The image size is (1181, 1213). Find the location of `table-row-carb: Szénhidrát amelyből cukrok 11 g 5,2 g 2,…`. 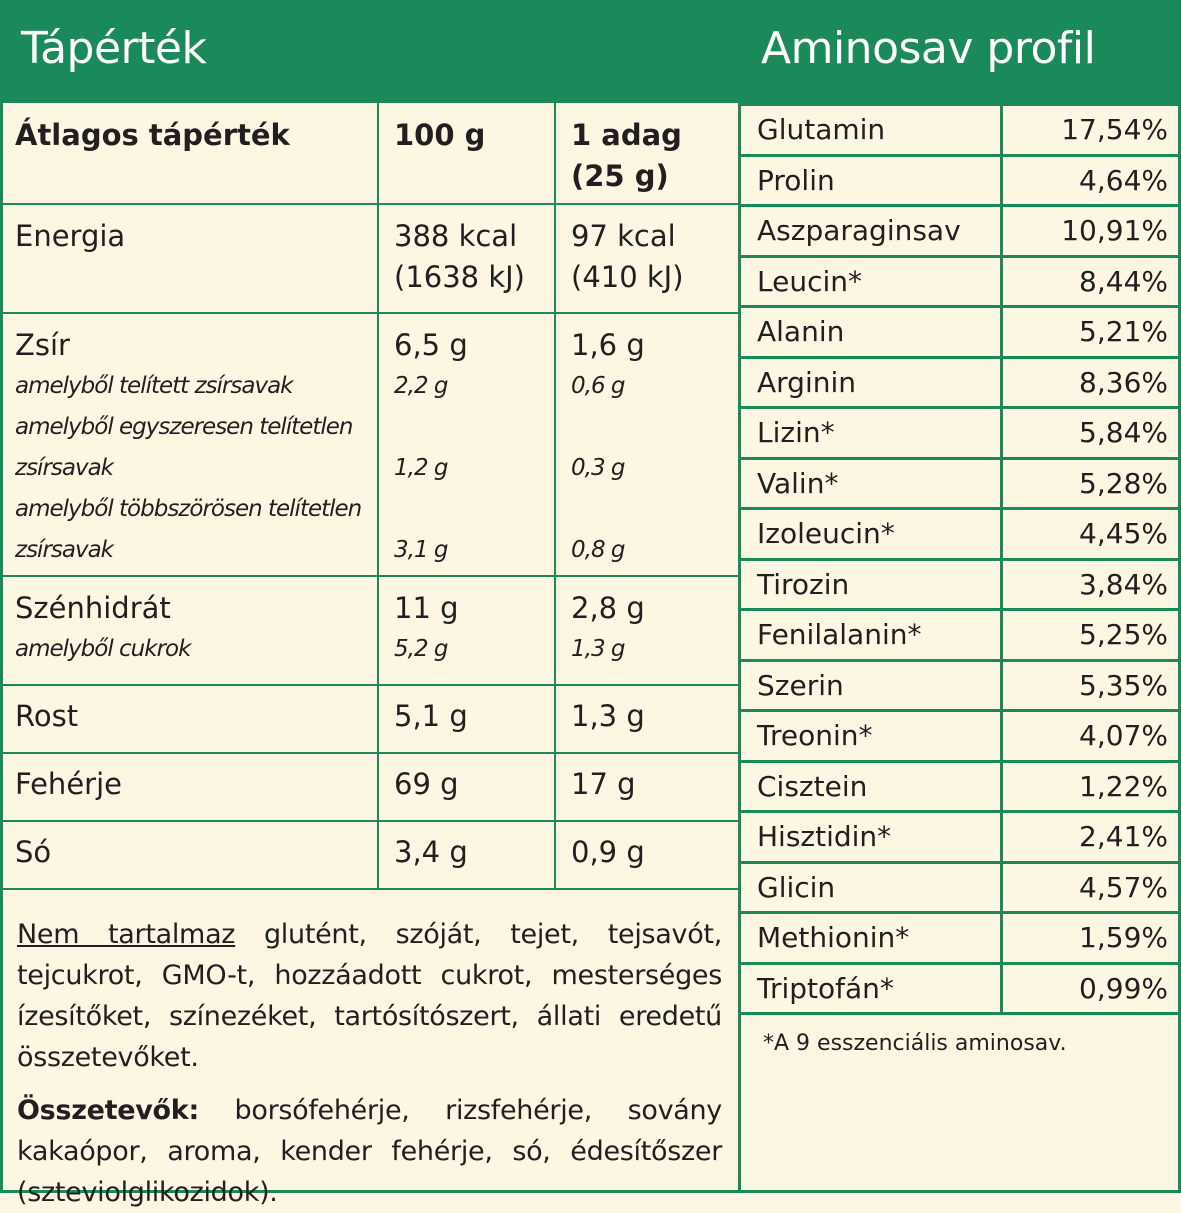

table-row-carb: Szénhidrát amelyből cukrok 11 g 5,2 g 2,… is located at coordinates (370, 631).